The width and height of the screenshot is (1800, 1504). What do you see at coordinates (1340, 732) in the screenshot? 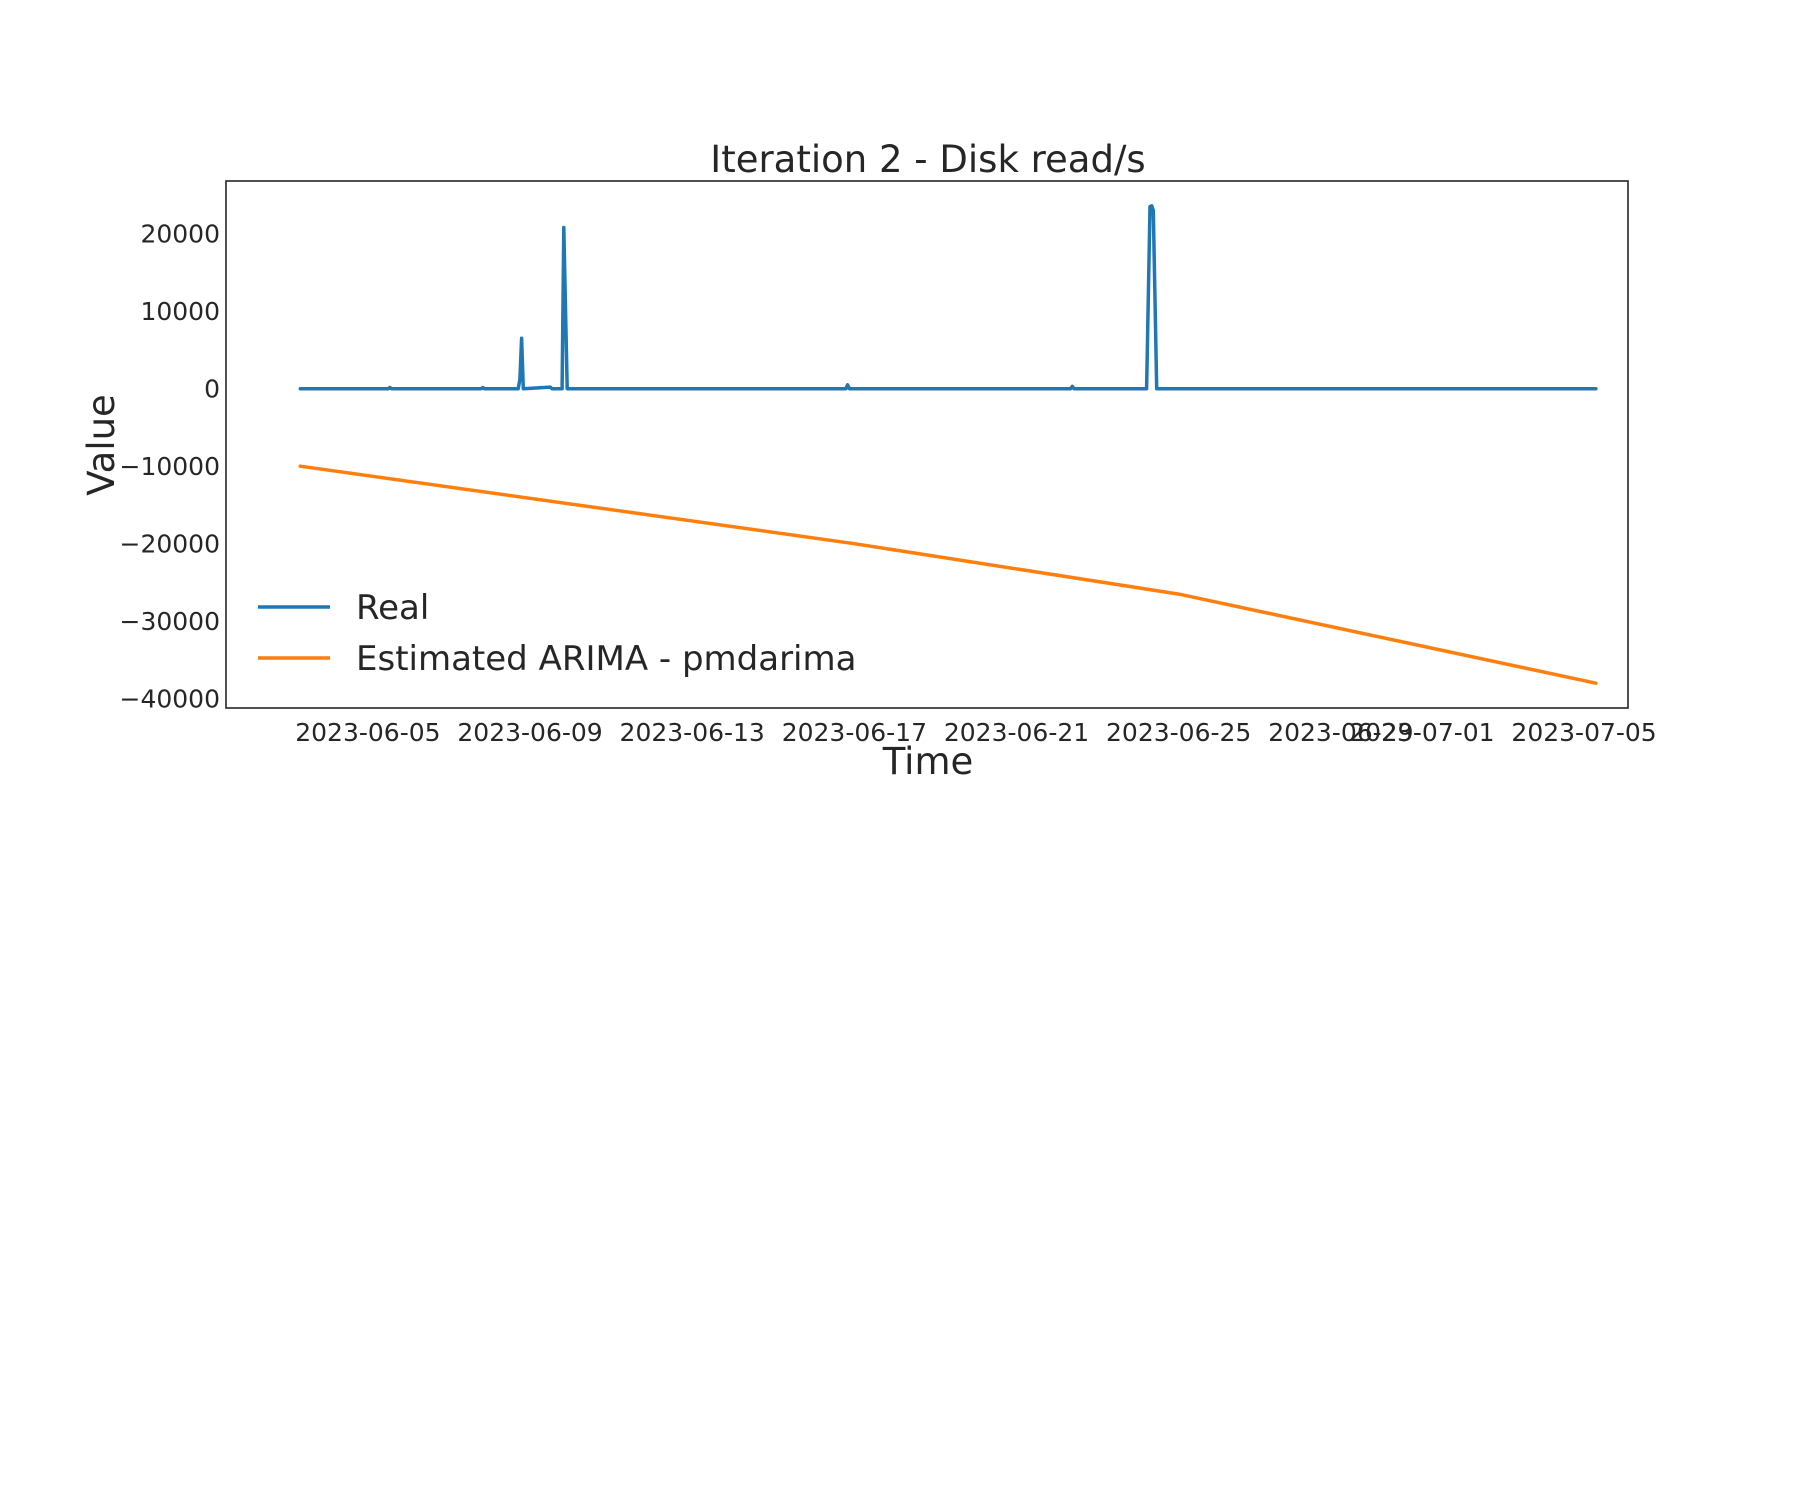
I see `x-tick-label: 2023-06-29` at bounding box center [1340, 732].